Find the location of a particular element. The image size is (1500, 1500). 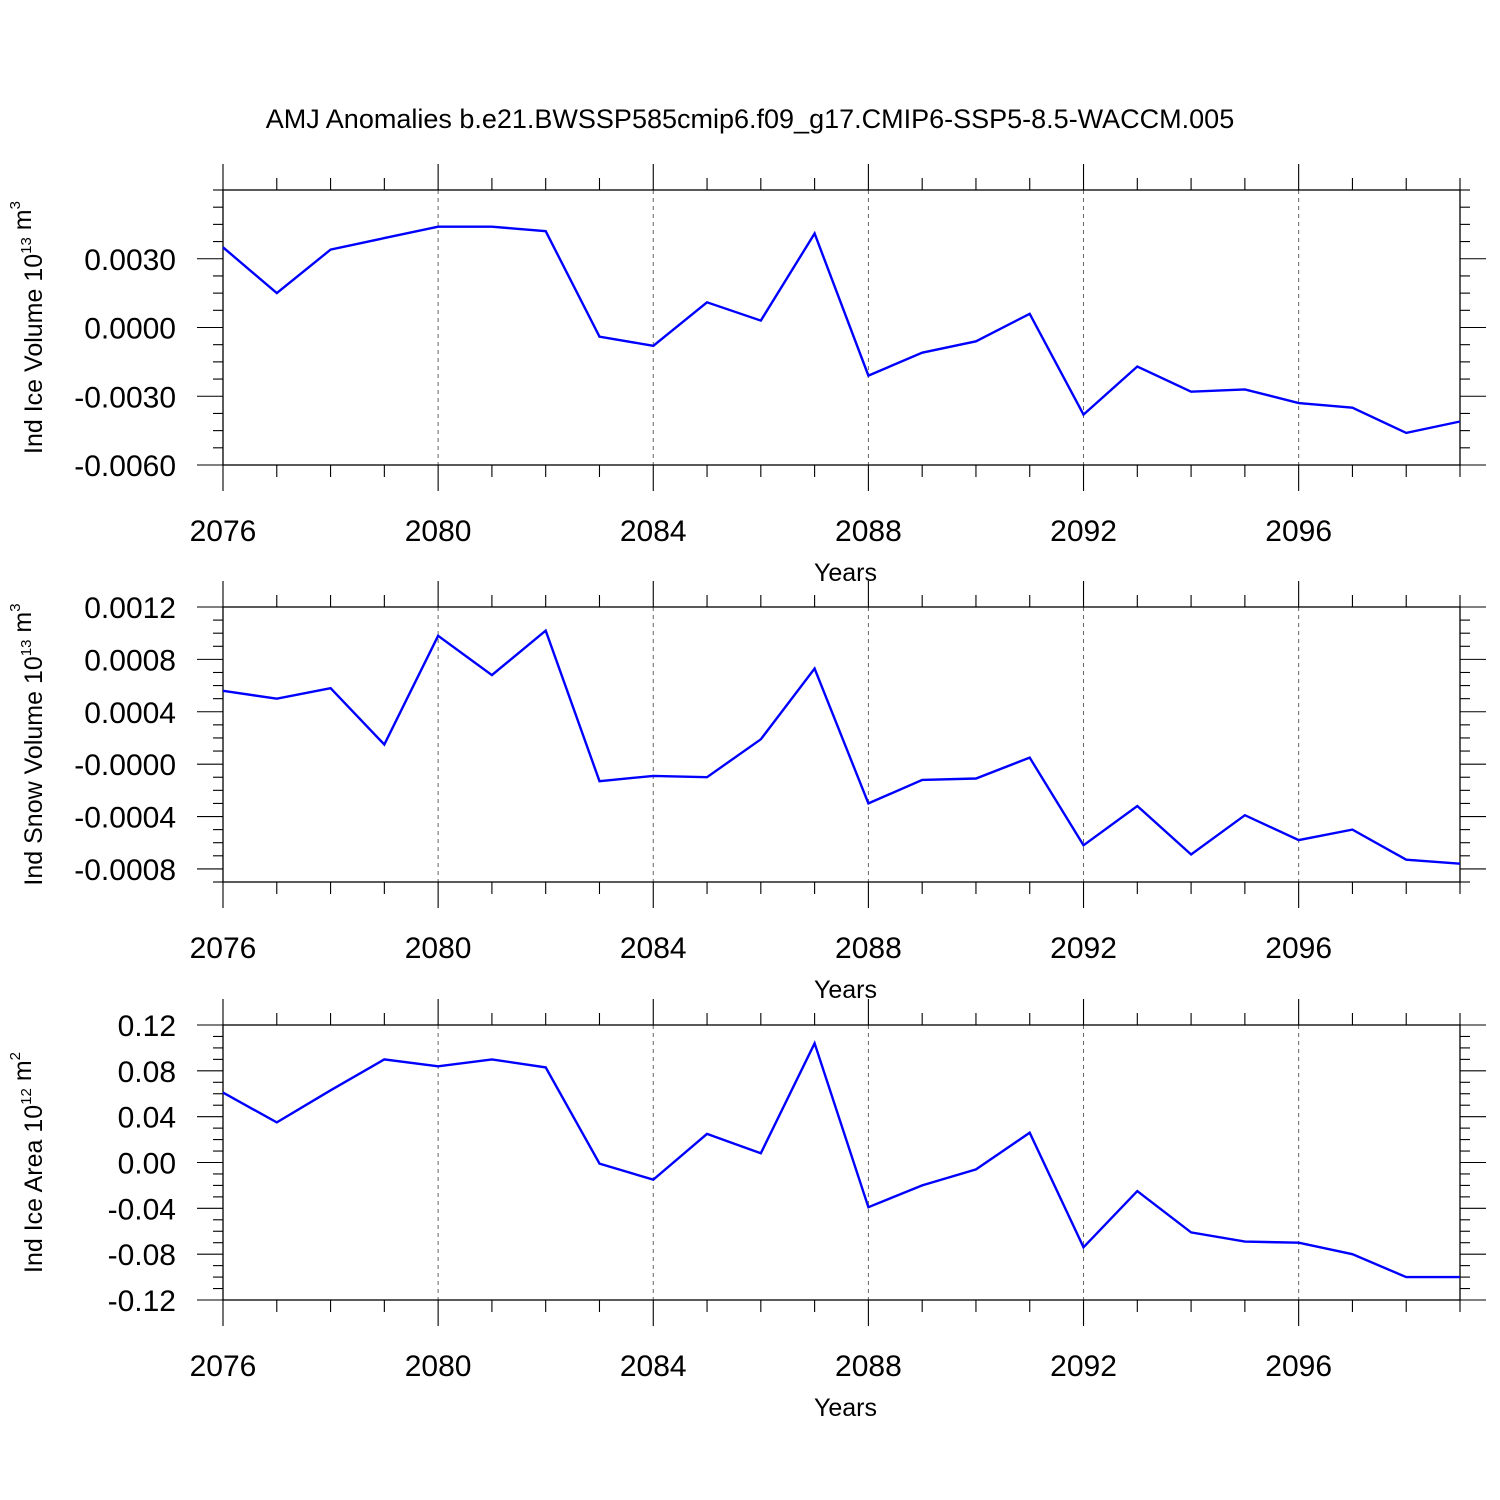

y-tick-label: -0.0008 is located at coordinates (125, 870).